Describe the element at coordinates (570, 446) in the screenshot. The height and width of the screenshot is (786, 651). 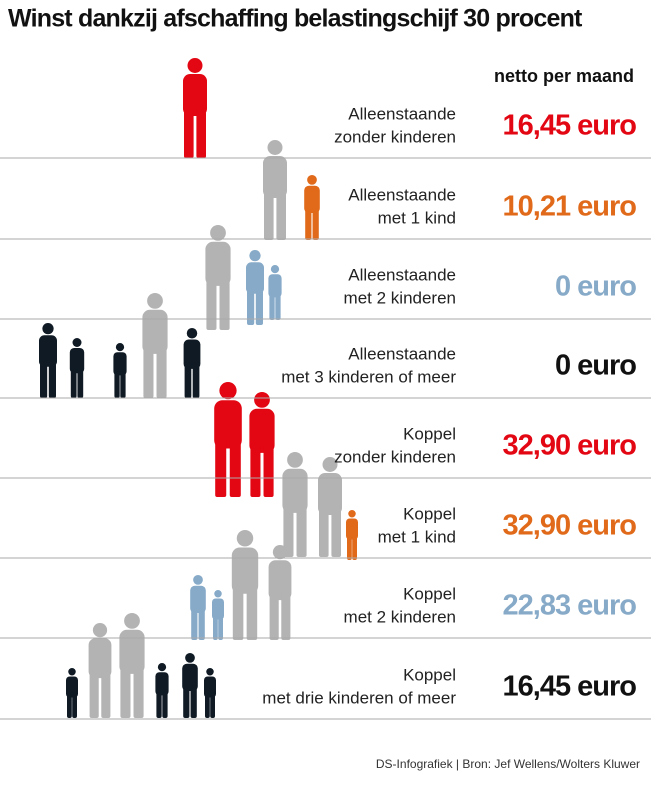
I see `amount: 32,90 euro` at that location.